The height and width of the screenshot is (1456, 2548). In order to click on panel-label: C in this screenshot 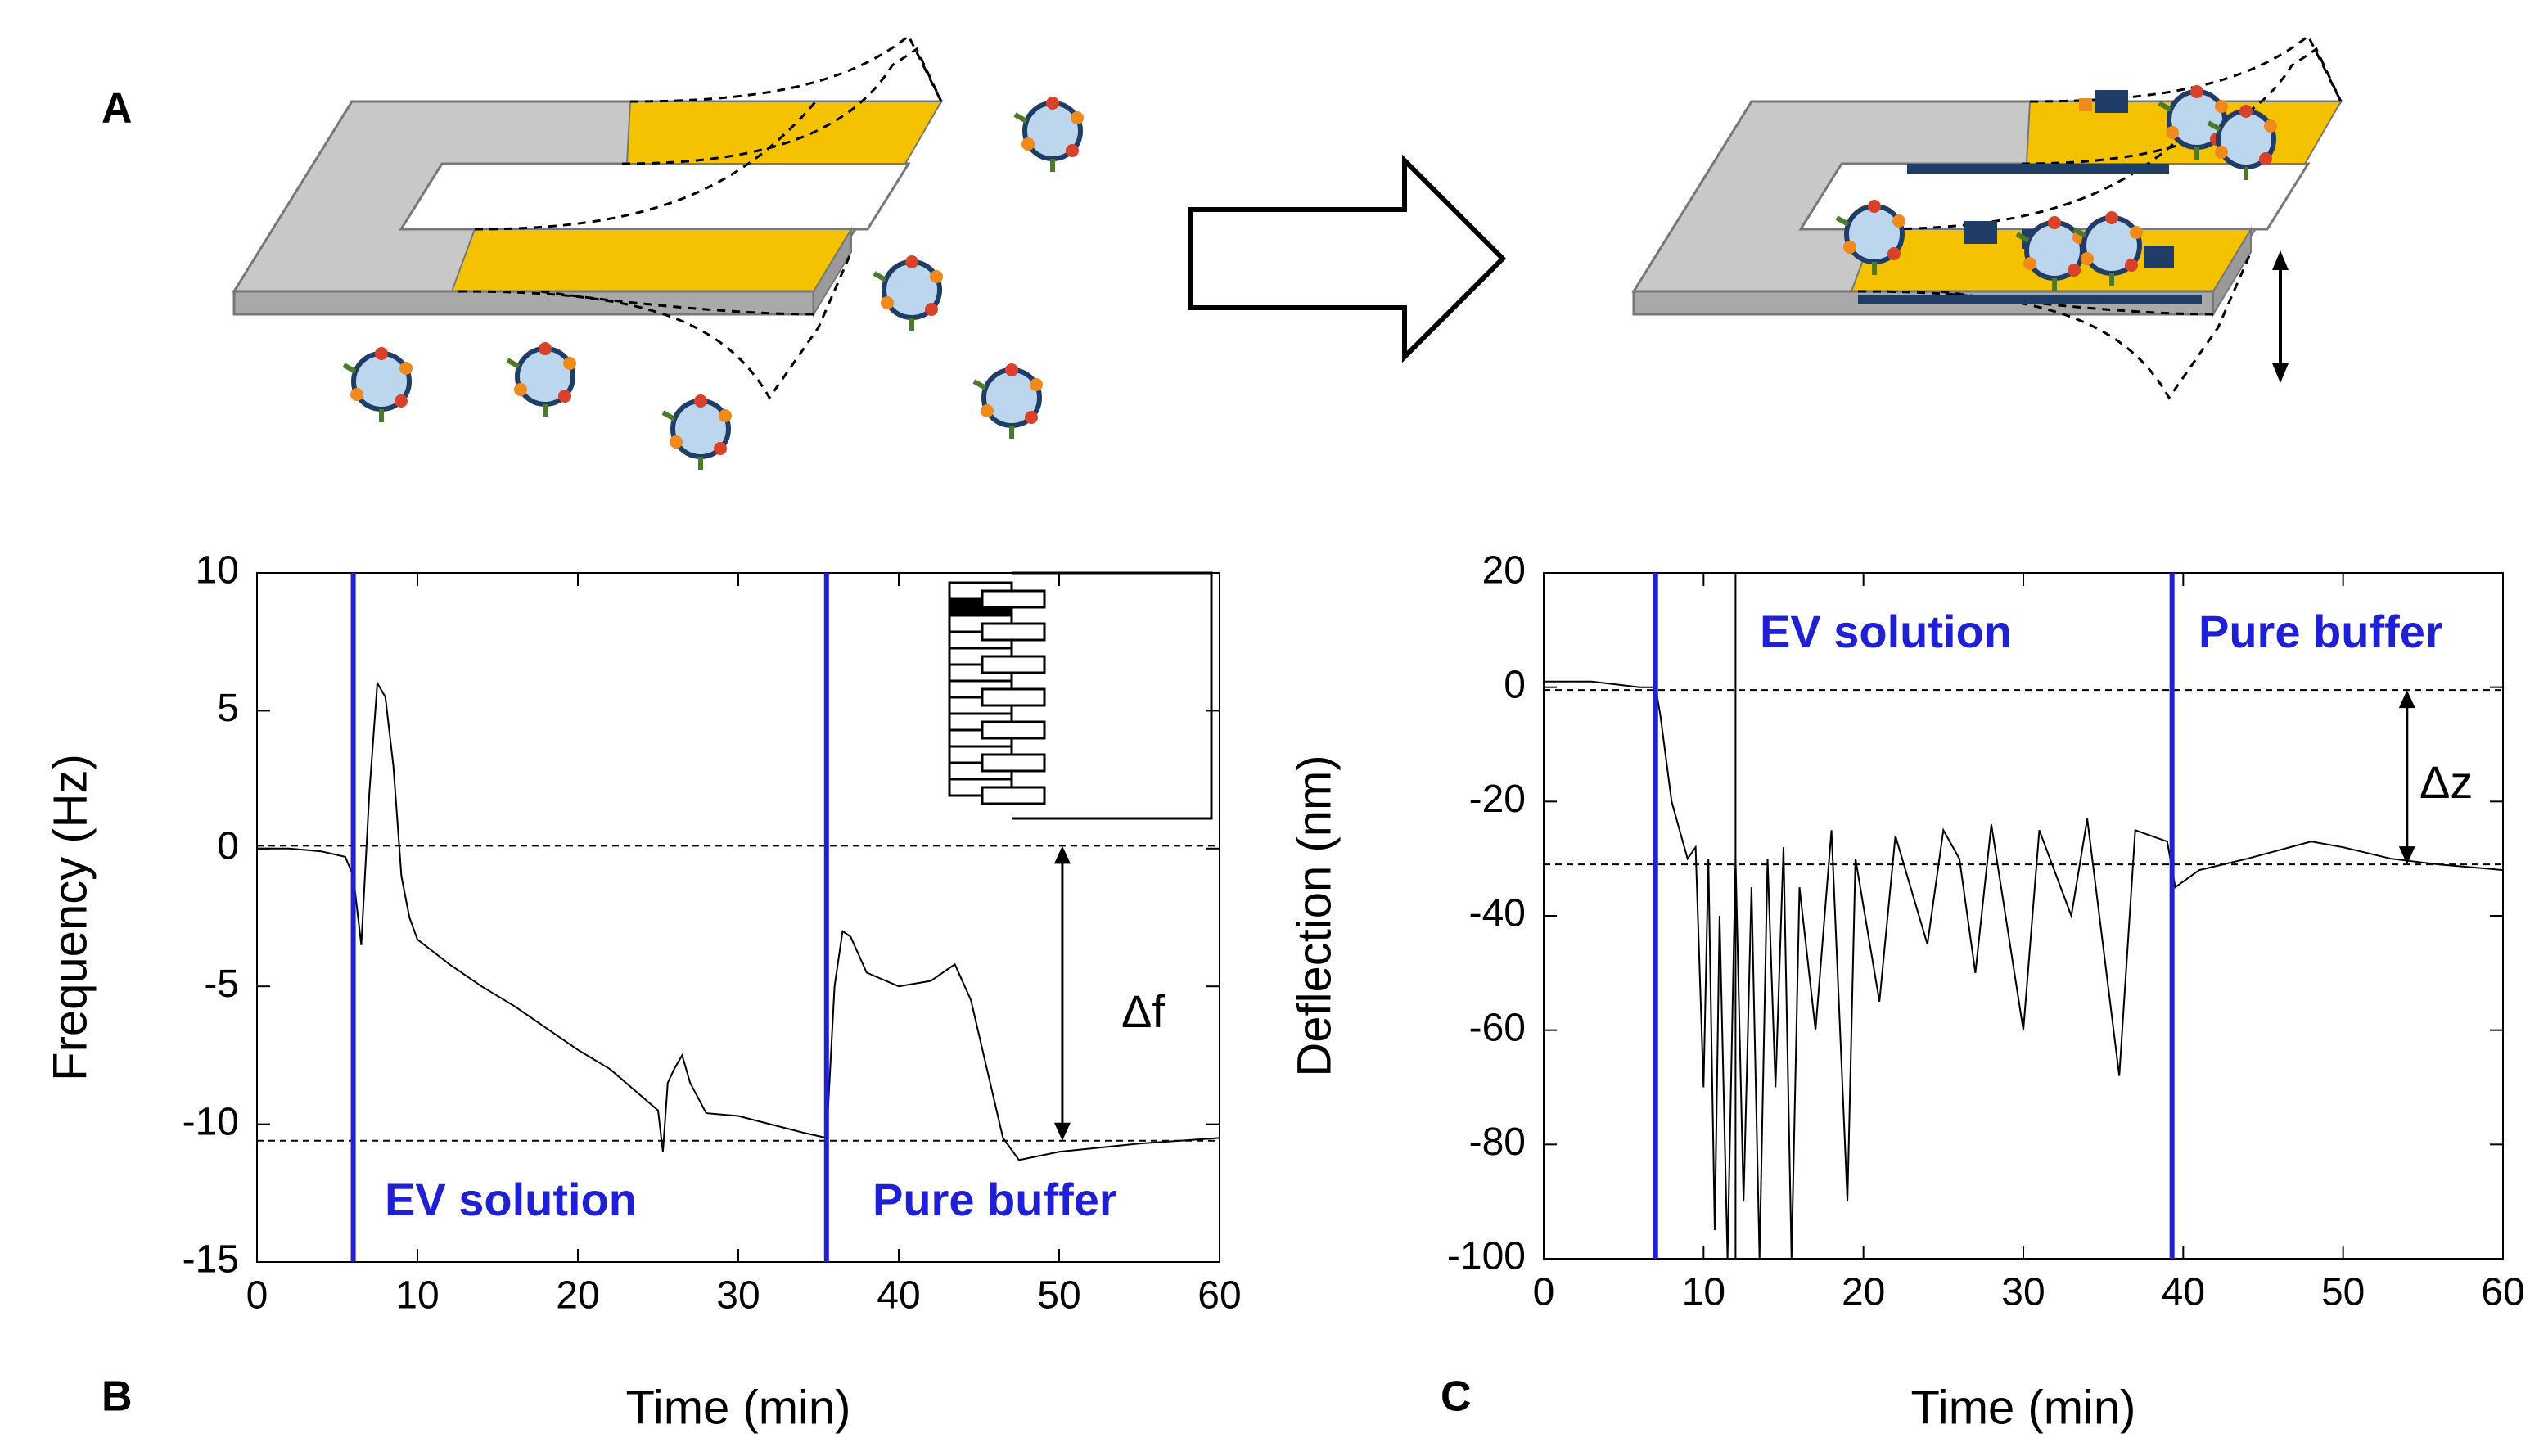, I will do `click(1456, 1397)`.